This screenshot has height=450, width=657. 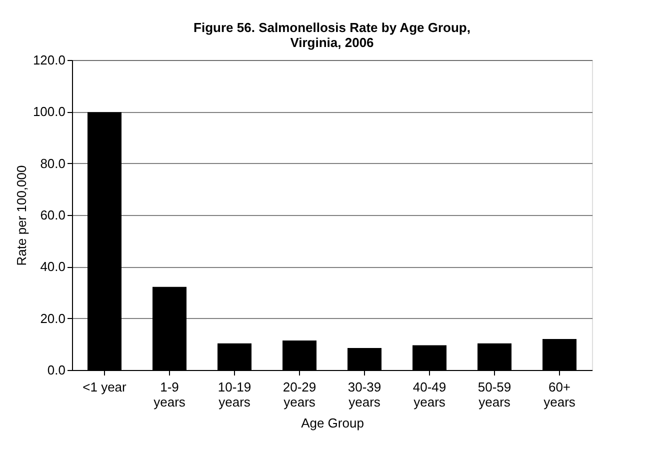 I want to click on x-tick-label: 20-29 years, so click(x=299, y=395).